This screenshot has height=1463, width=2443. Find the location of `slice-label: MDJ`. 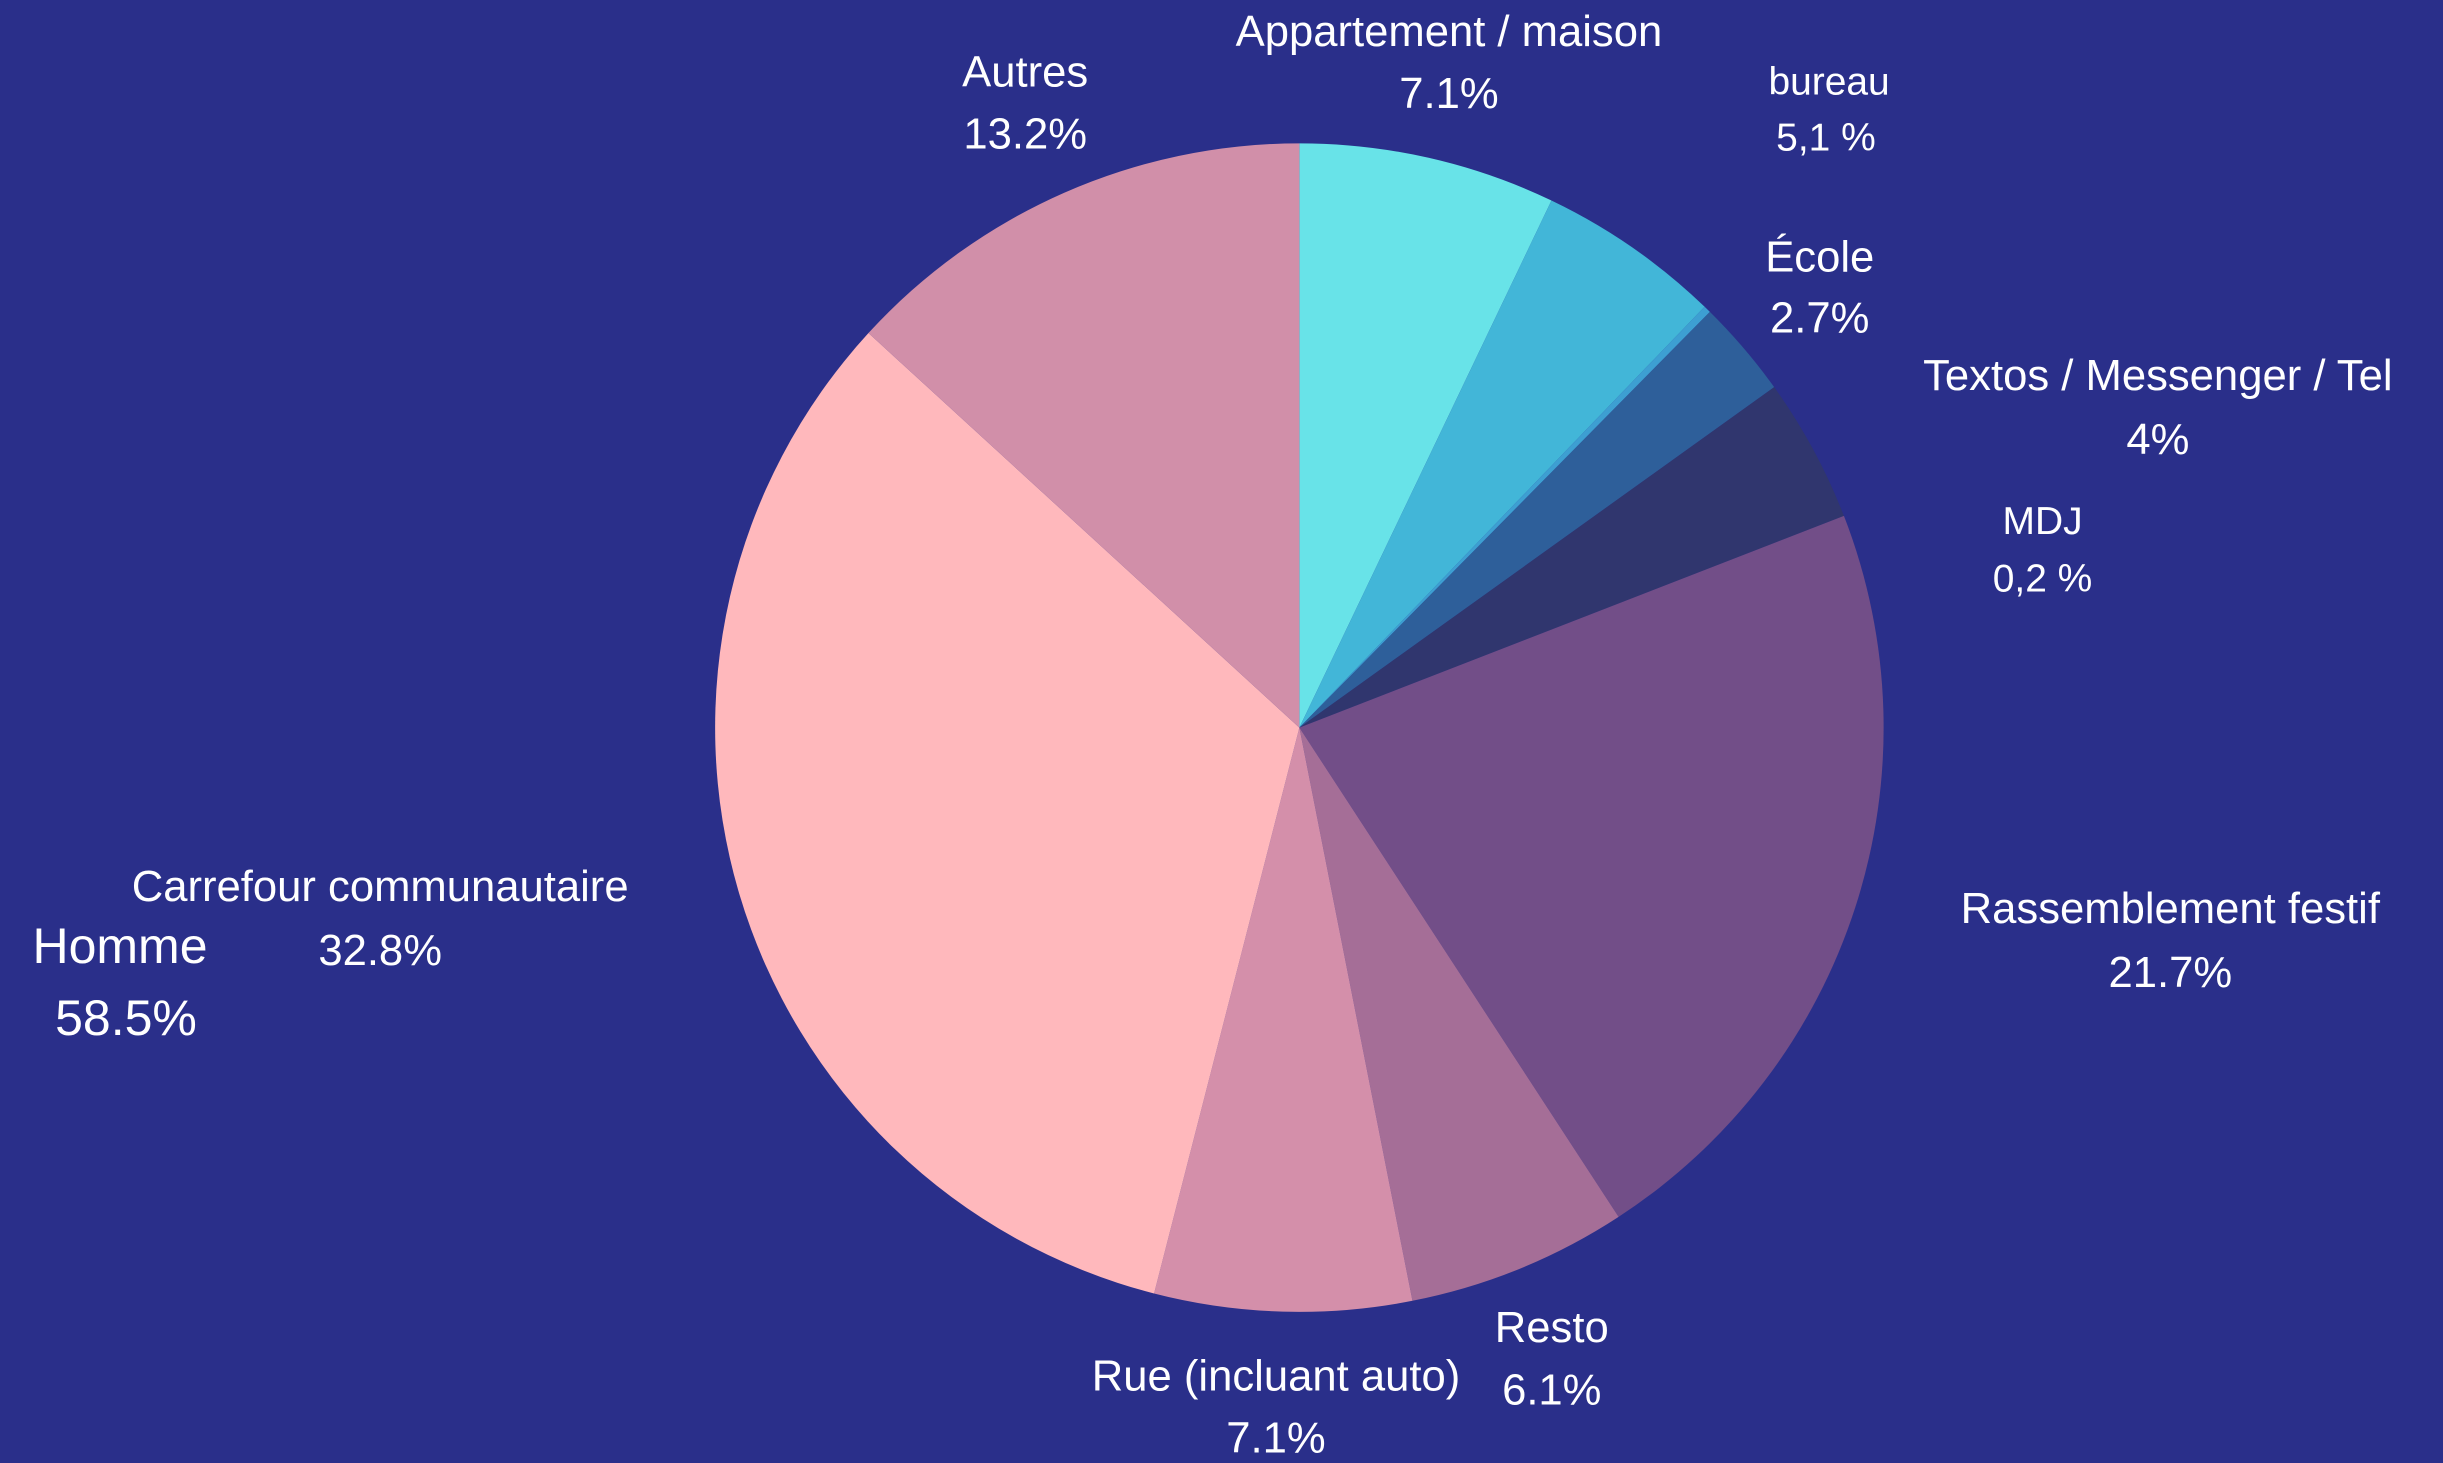

slice-label: MDJ is located at coordinates (2043, 521).